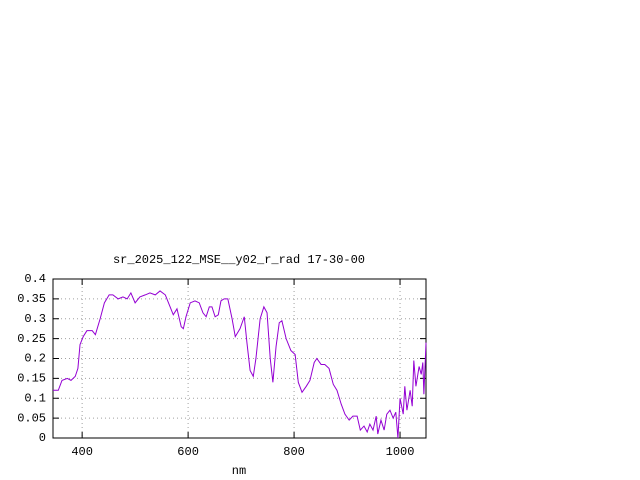 The width and height of the screenshot is (640, 480). I want to click on x-tick-label: 1000, so click(400, 452).